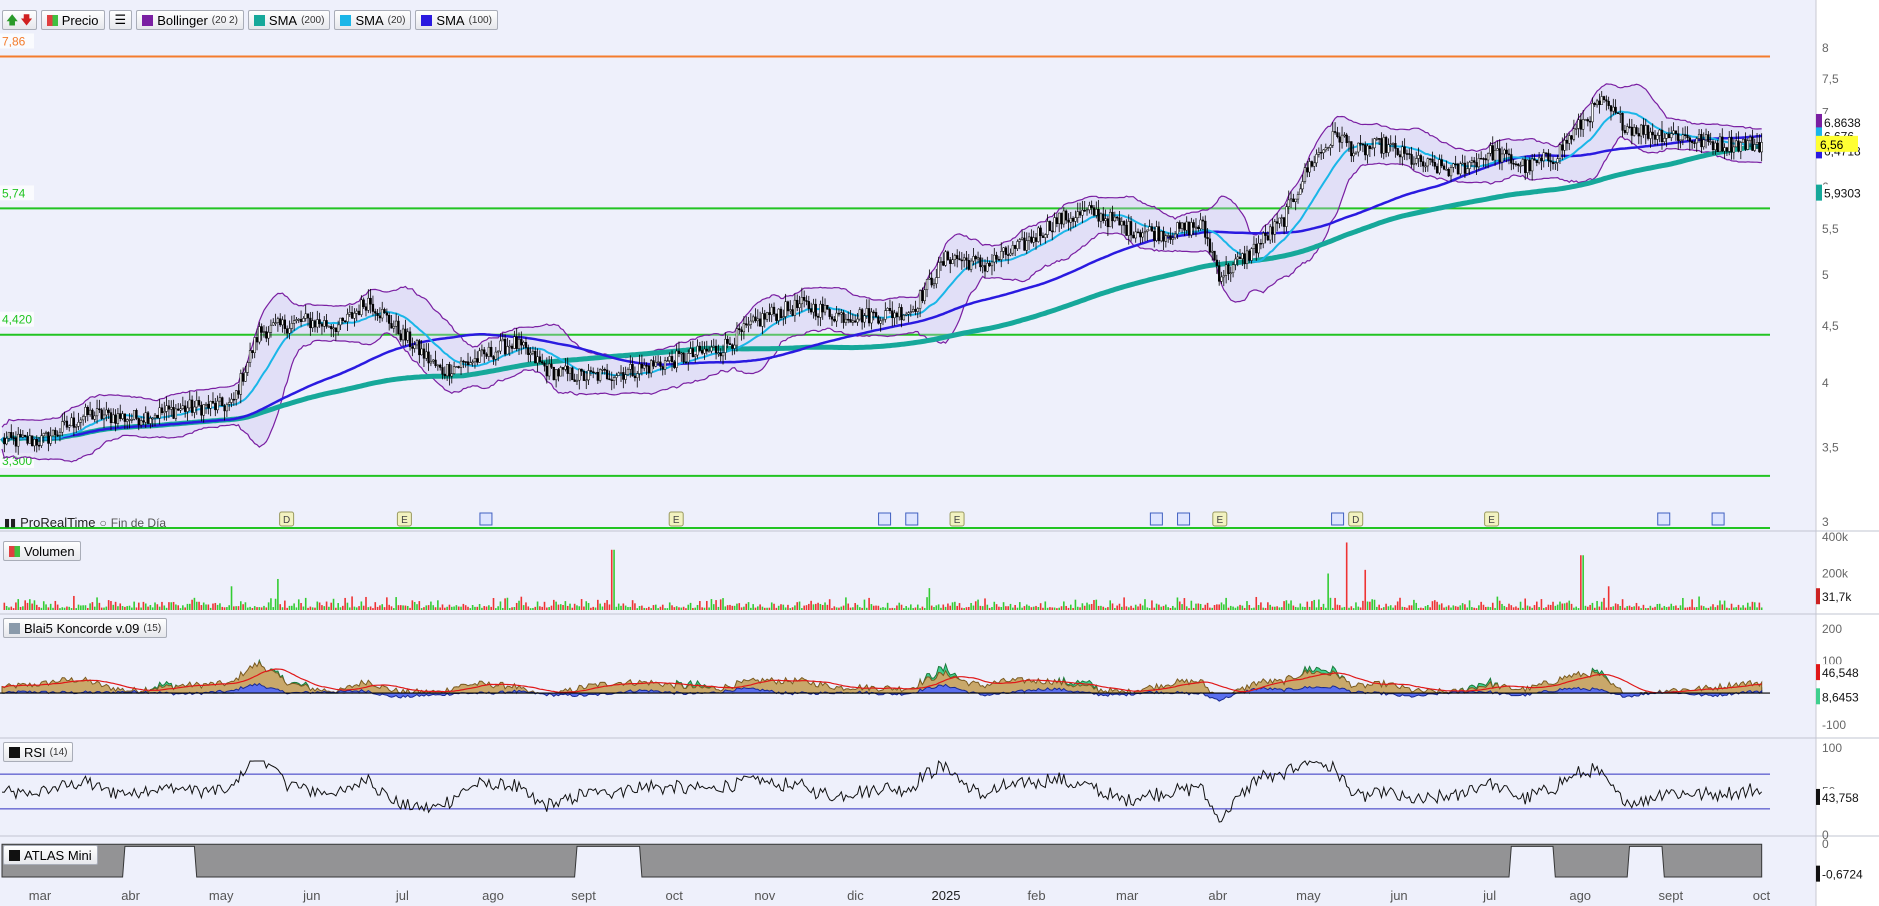 The width and height of the screenshot is (1879, 906). I want to click on sma100-button: SMA (100), so click(456, 20).